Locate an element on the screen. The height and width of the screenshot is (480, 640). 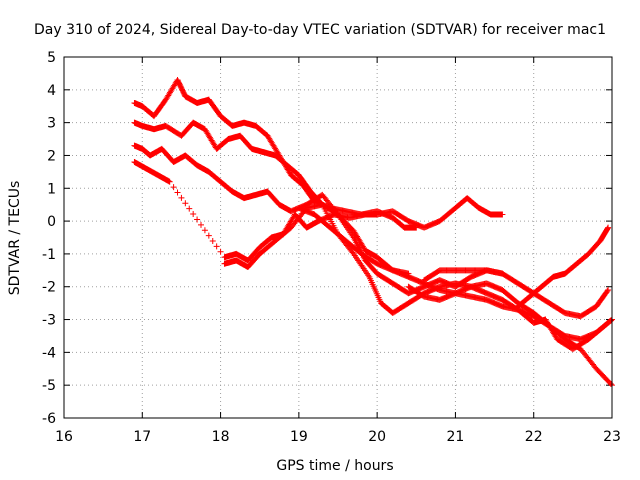
series-s7 is located at coordinates (516, 293).